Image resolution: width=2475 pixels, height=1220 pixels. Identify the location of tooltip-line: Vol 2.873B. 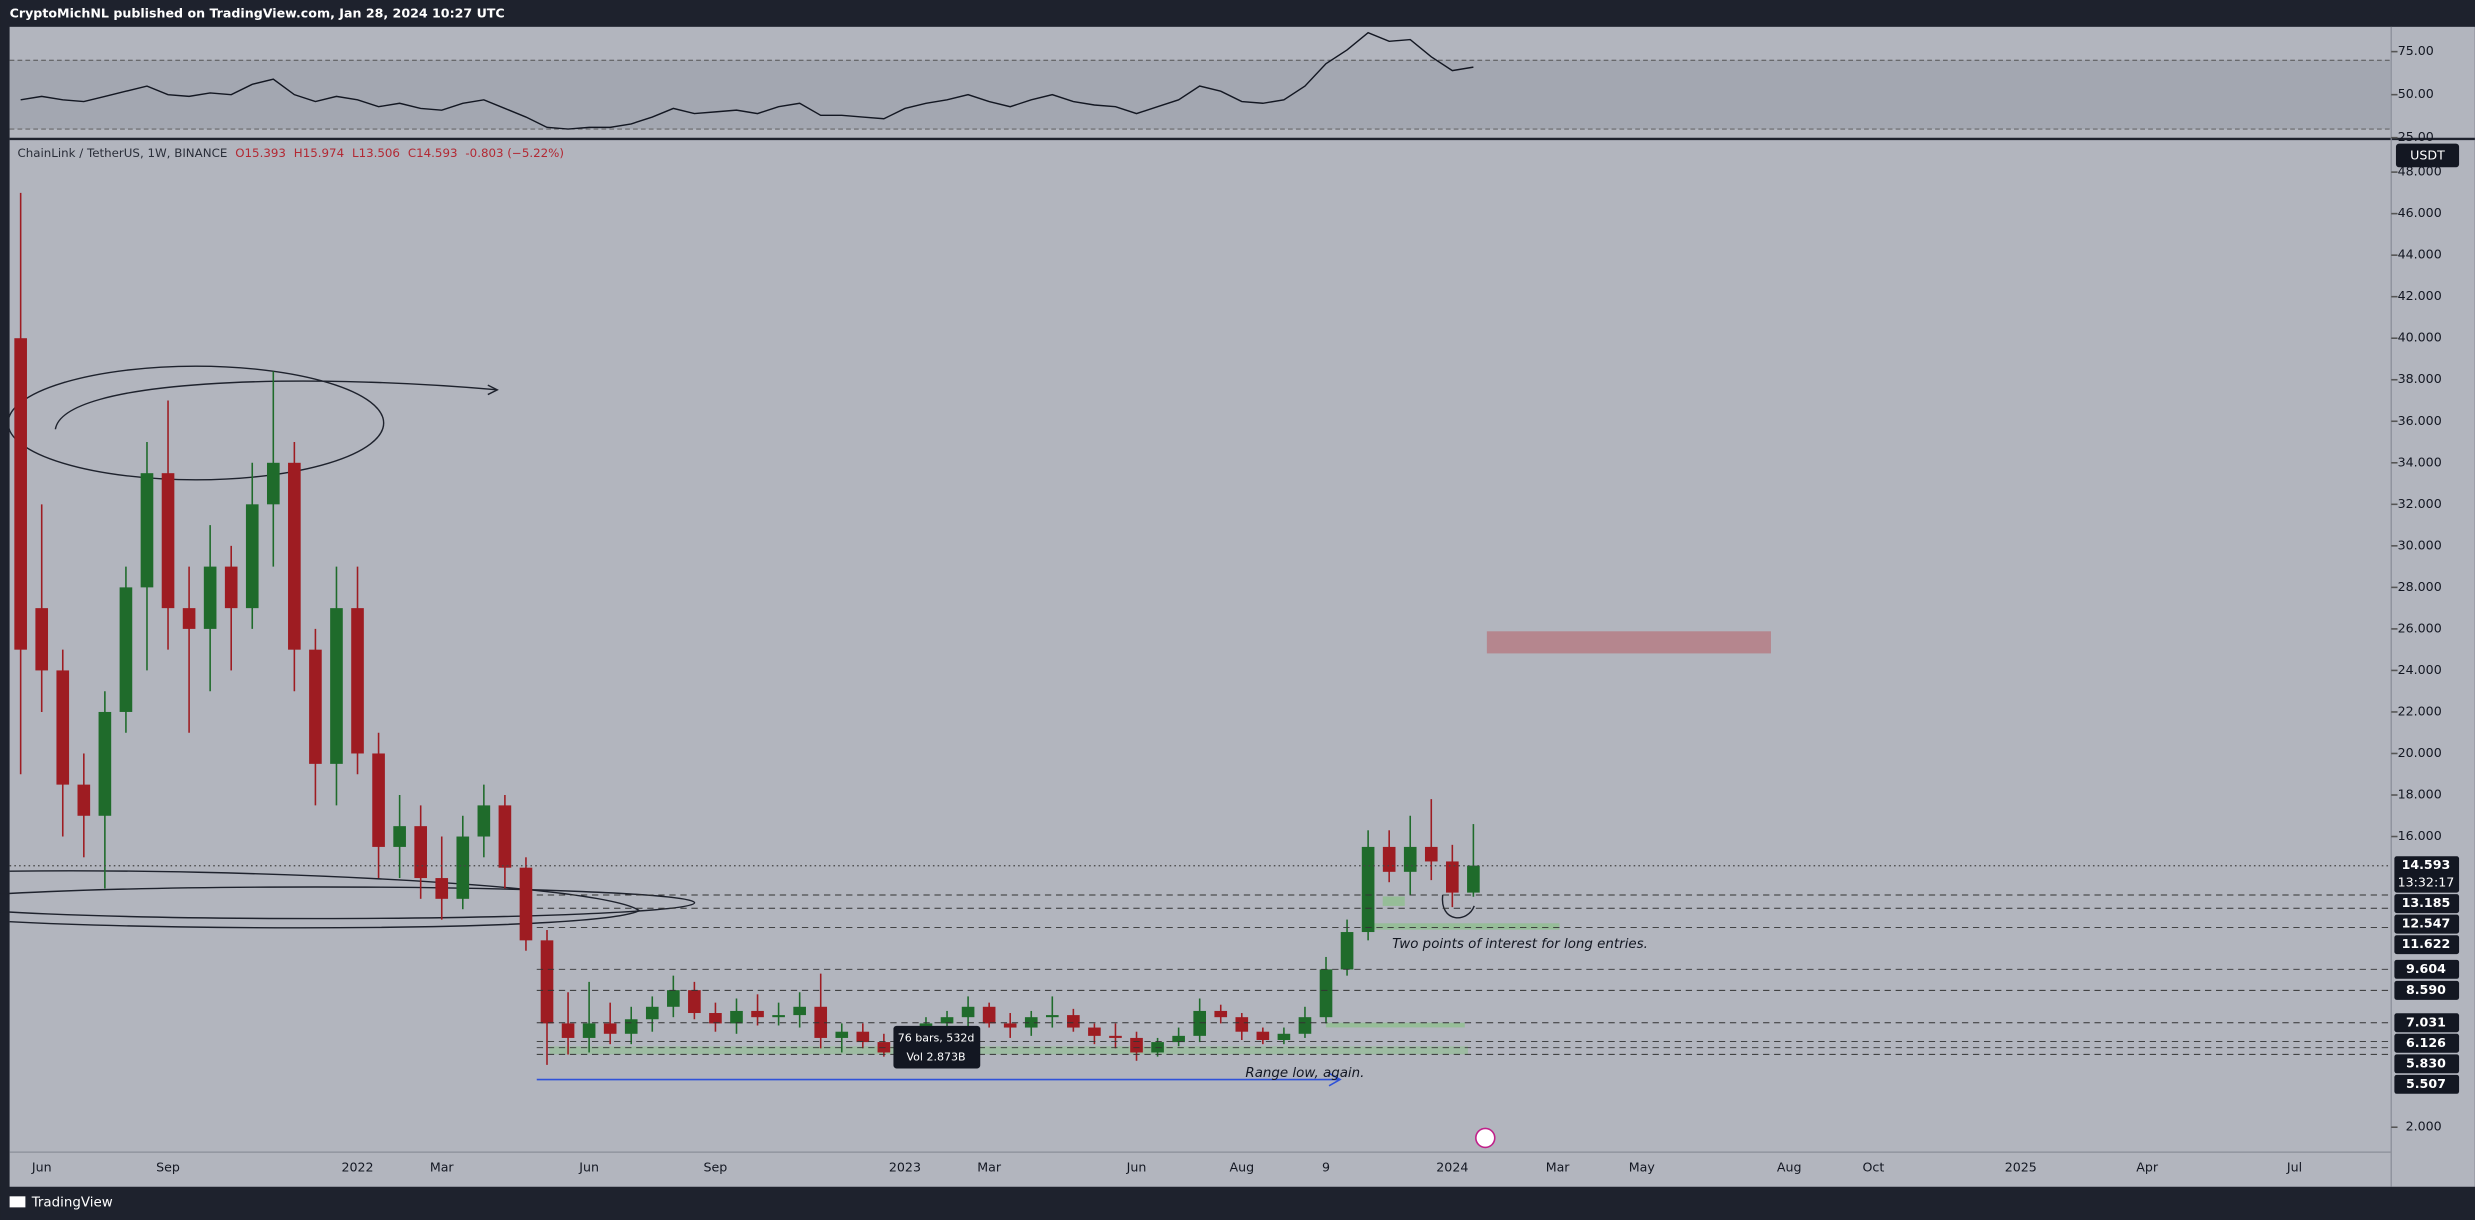
(935, 1056).